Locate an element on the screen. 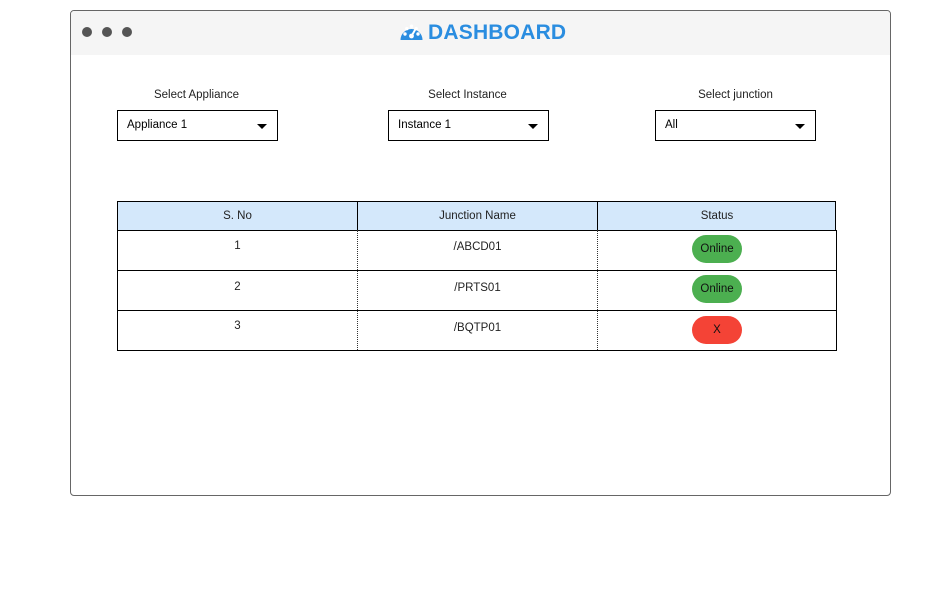 This screenshot has height=615, width=950. table-row: 3 /BQTP01 X is located at coordinates (477, 330).